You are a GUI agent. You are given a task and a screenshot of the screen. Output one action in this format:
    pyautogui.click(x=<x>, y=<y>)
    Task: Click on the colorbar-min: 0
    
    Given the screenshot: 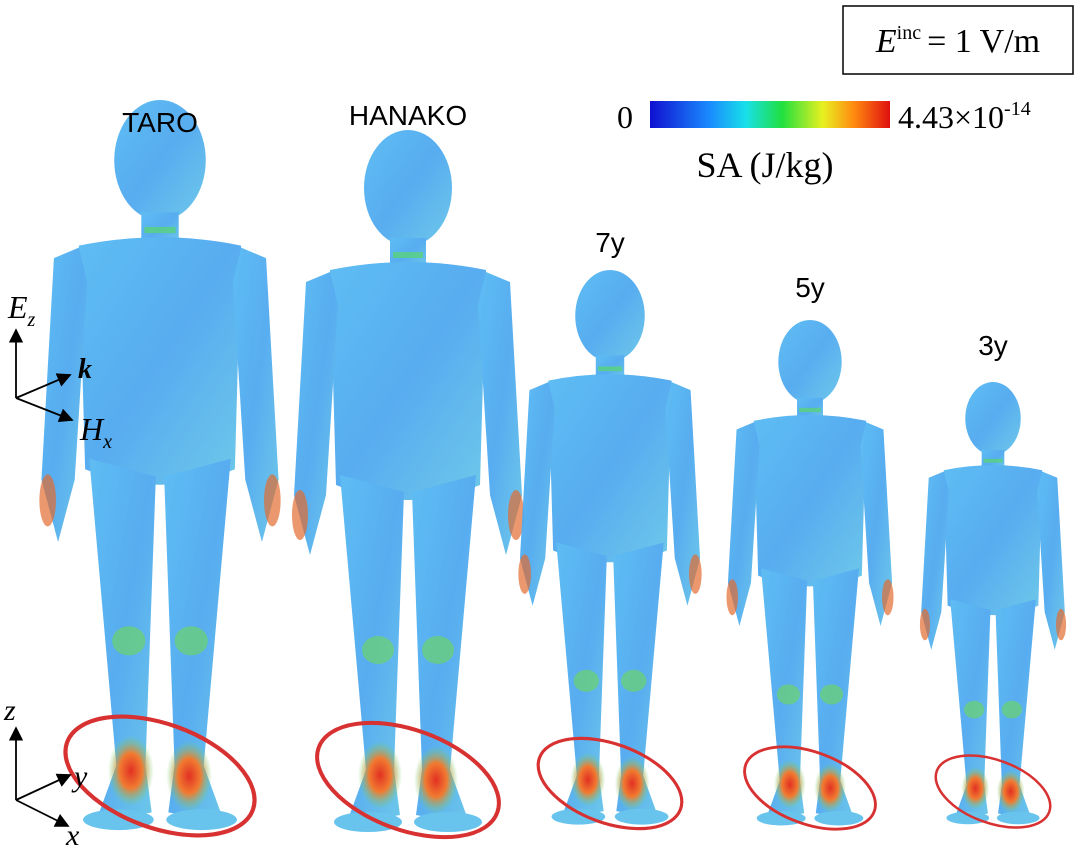 What is the action you would take?
    pyautogui.click(x=625, y=117)
    